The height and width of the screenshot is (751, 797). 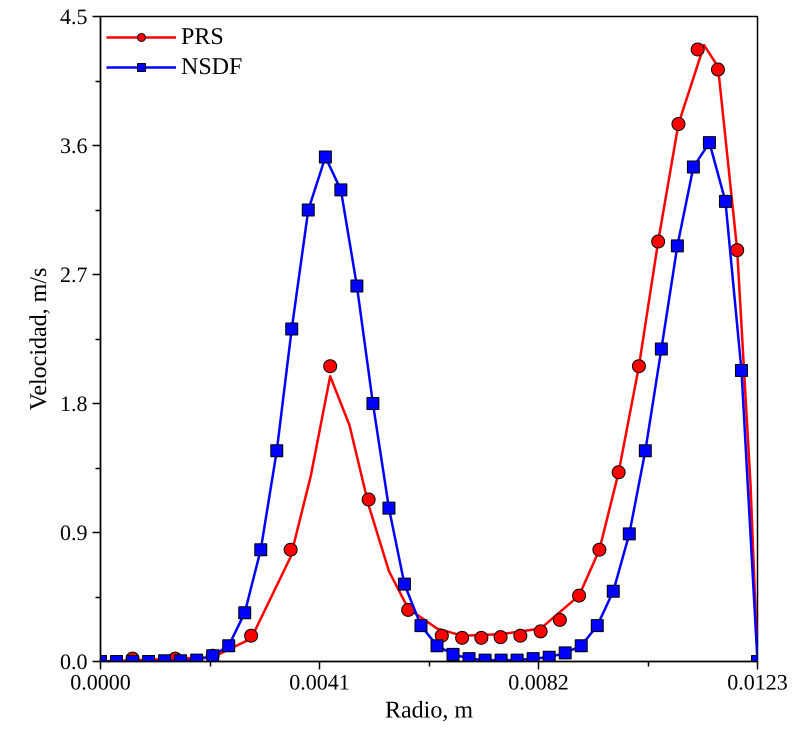 What do you see at coordinates (39, 339) in the screenshot?
I see `y-axis-title: Velocidad, m/s` at bounding box center [39, 339].